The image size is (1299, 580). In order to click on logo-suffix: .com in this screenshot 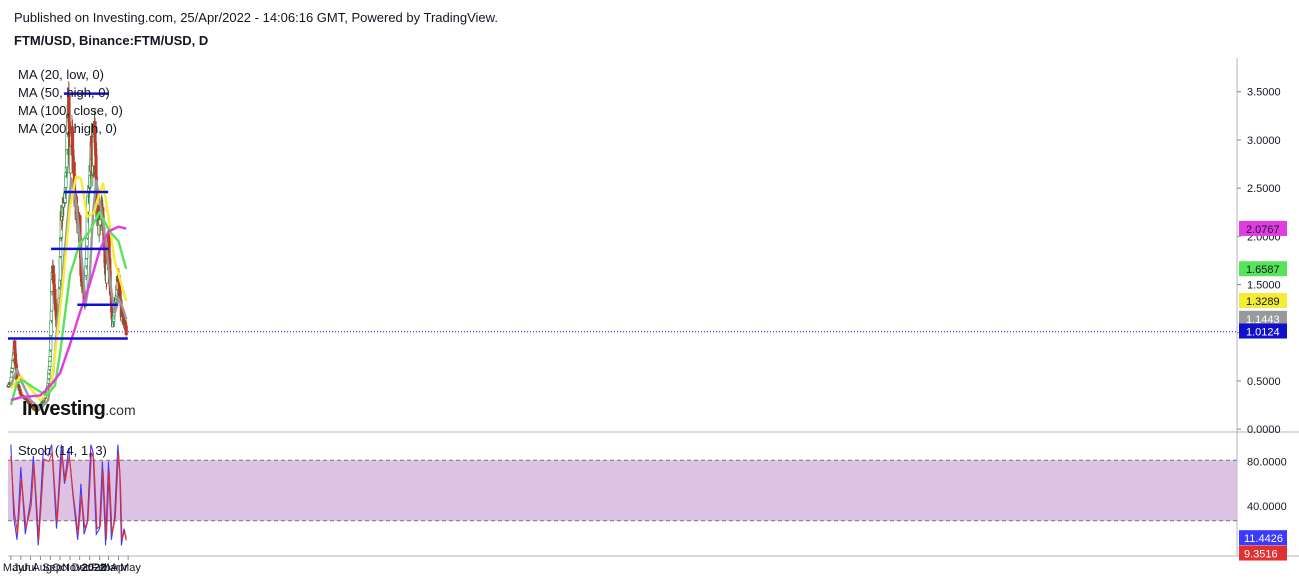, I will do `click(120, 410)`.